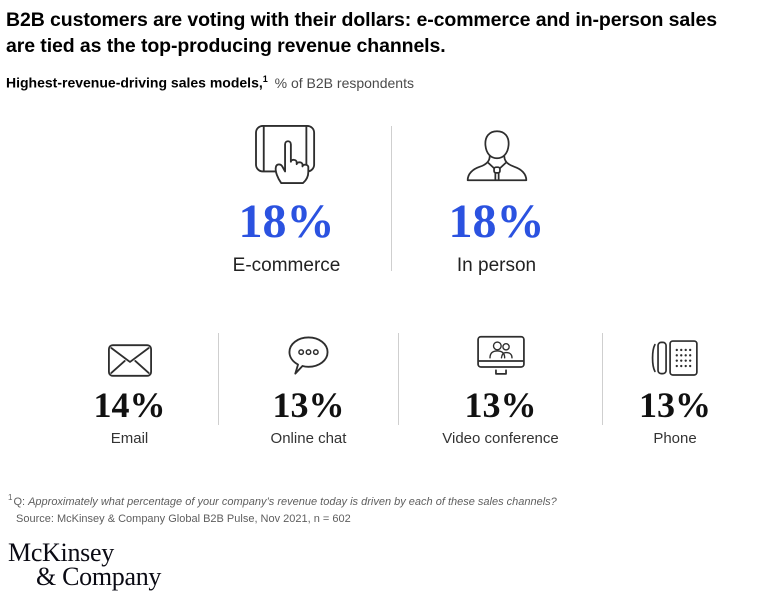 The width and height of the screenshot is (760, 591). I want to click on tablet-tap-icon, so click(287, 153).